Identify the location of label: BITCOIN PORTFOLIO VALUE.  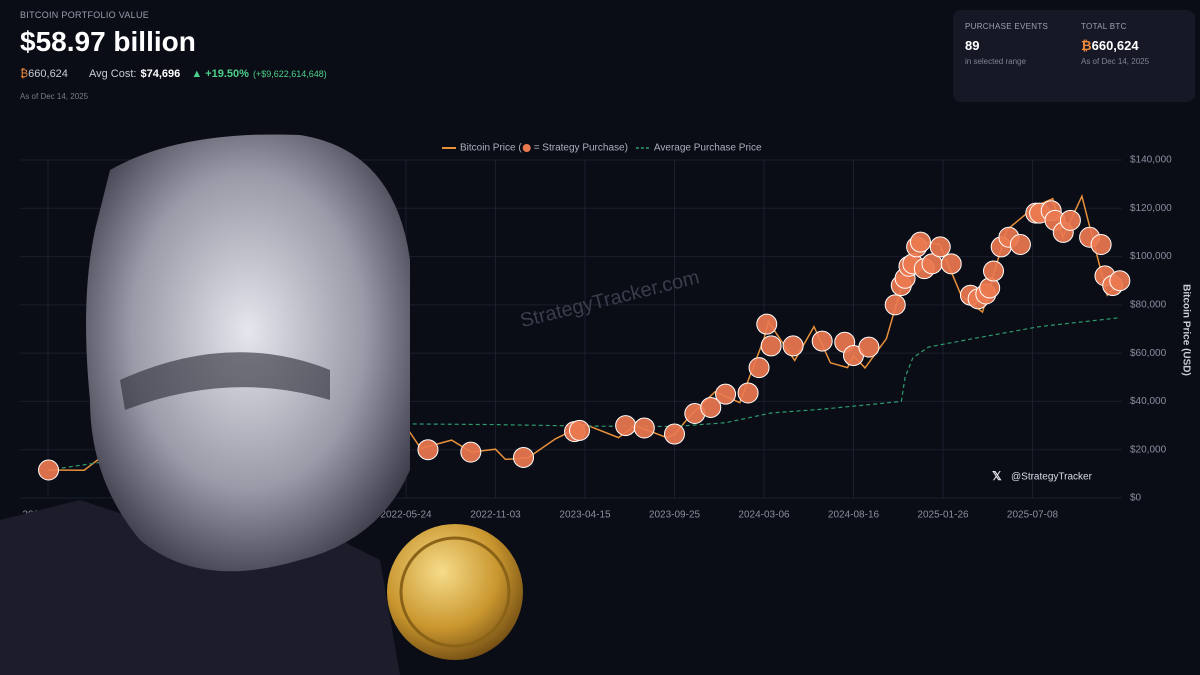
(85, 15).